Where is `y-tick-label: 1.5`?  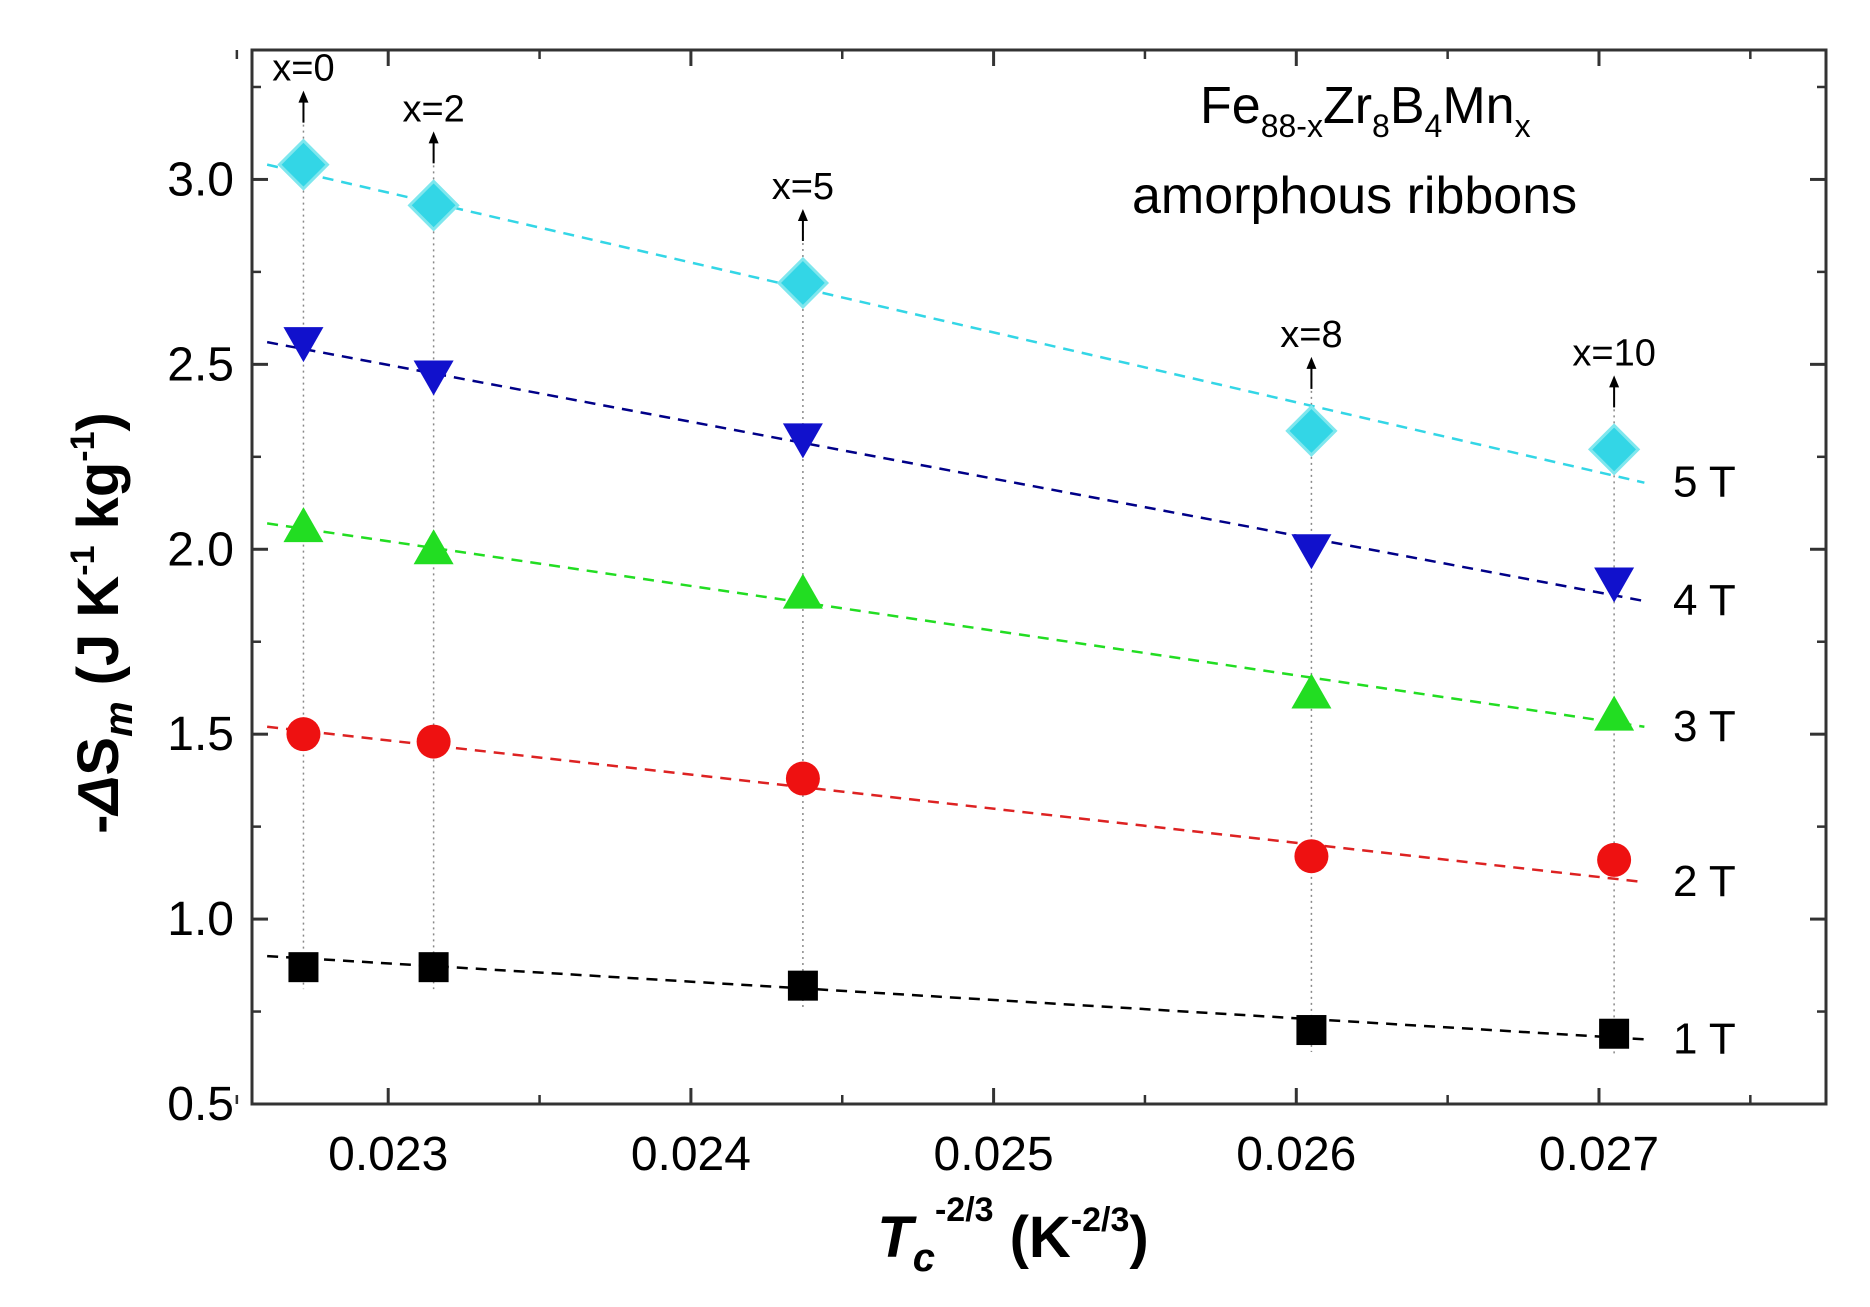
y-tick-label: 1.5 is located at coordinates (200, 734).